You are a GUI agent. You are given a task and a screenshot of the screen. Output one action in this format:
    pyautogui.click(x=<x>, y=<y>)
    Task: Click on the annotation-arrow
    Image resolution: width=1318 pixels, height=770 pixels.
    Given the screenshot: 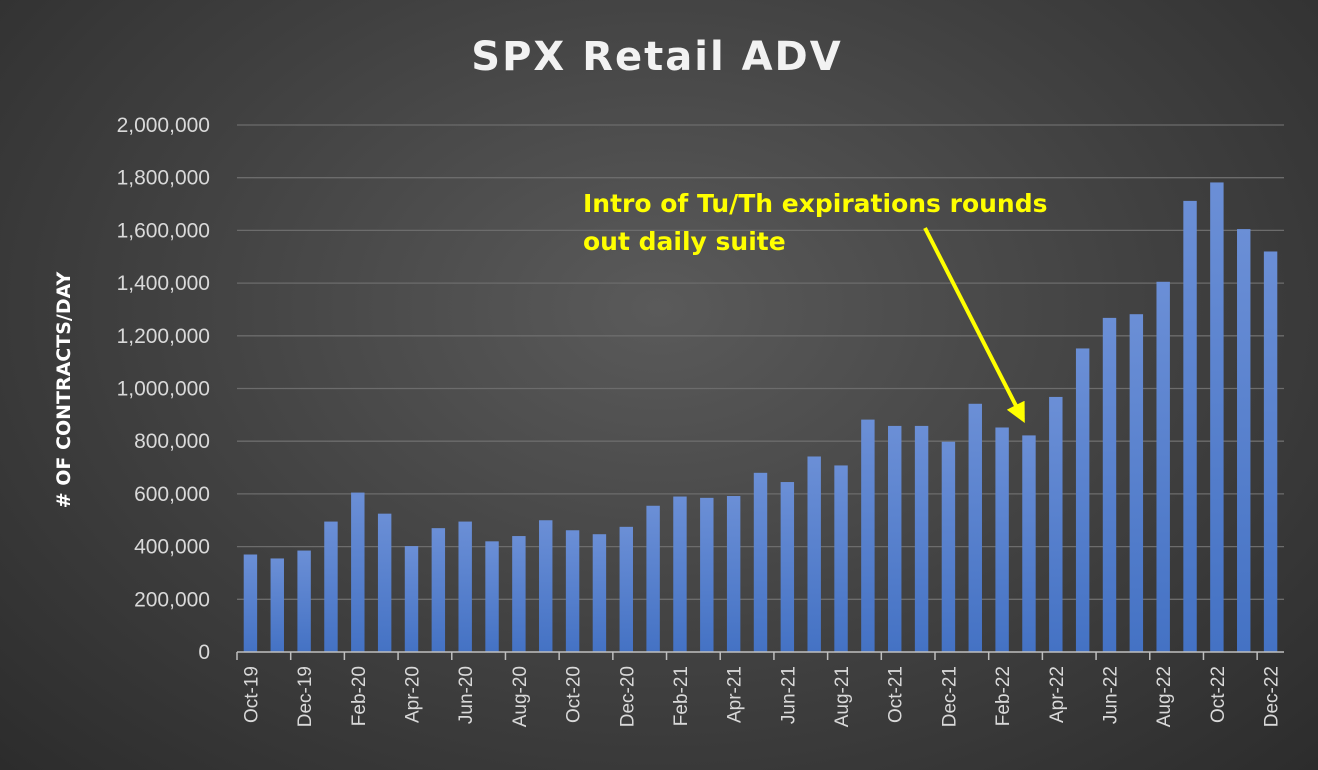 What is the action you would take?
    pyautogui.click(x=974, y=325)
    